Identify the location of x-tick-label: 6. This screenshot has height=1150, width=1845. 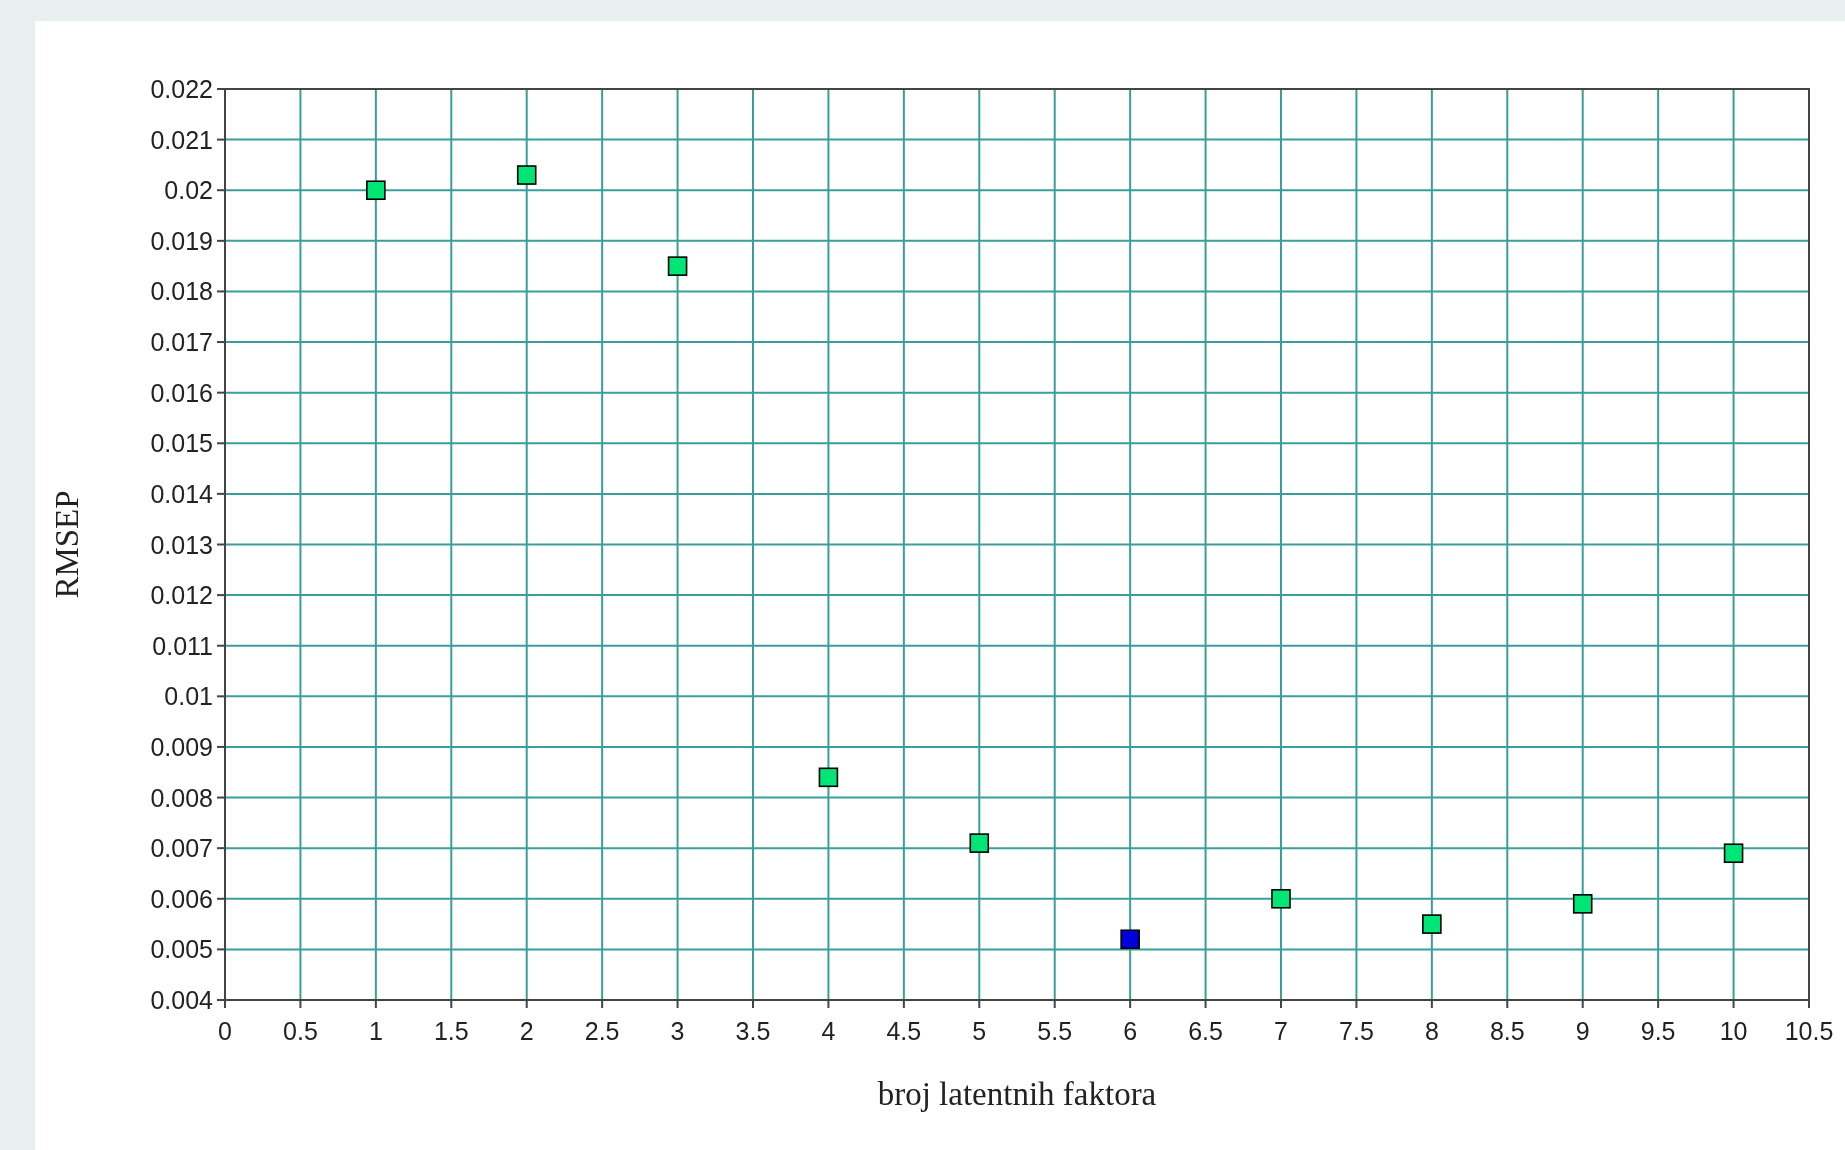
(1130, 1031).